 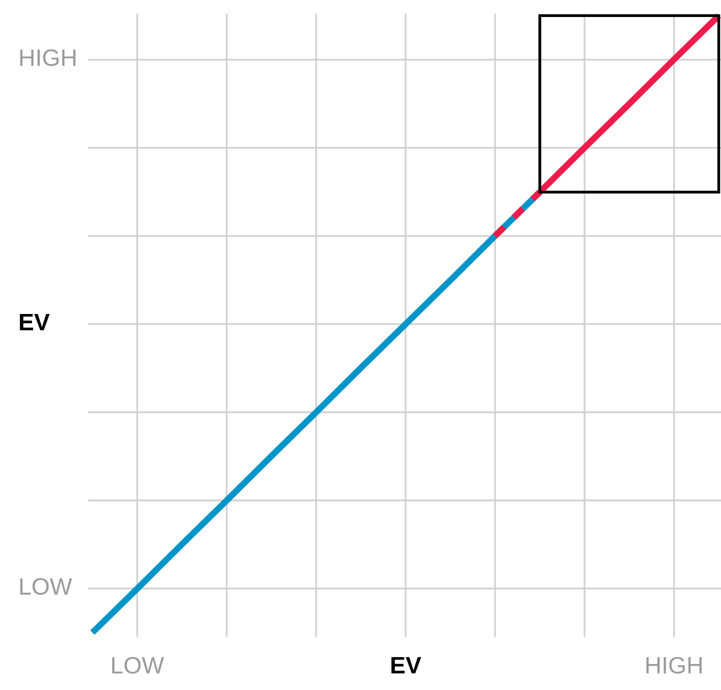 I want to click on x-tick-label: EV, so click(x=406, y=665).